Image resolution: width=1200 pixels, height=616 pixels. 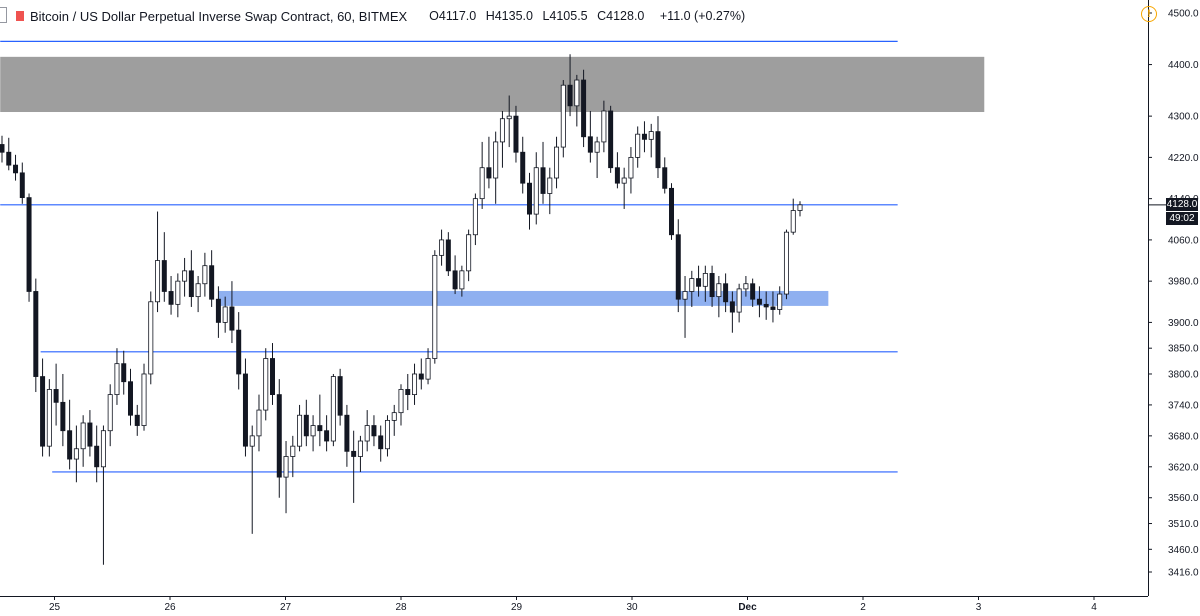 What do you see at coordinates (513, 16) in the screenshot?
I see `high-value: 4135.0` at bounding box center [513, 16].